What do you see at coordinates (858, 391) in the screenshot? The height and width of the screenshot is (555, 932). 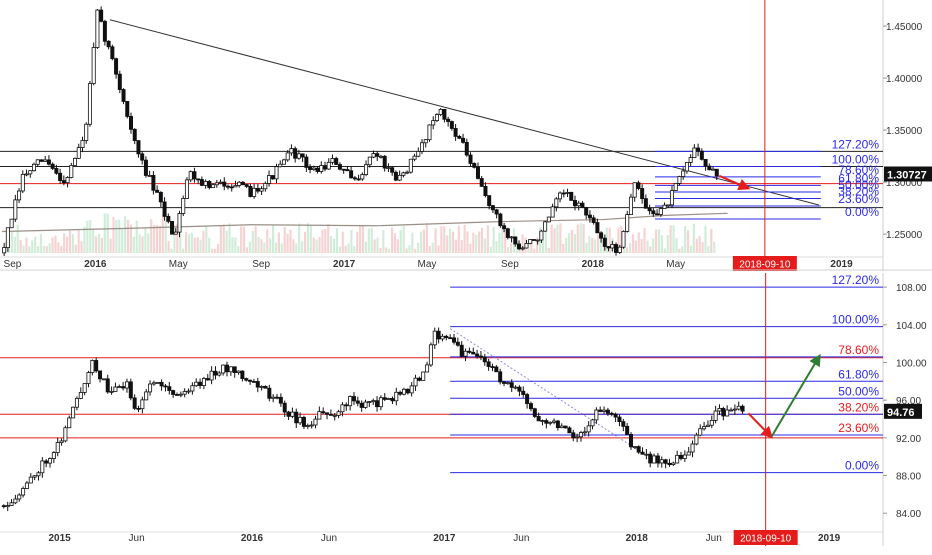 I see `fib-level-label: 50.00%` at bounding box center [858, 391].